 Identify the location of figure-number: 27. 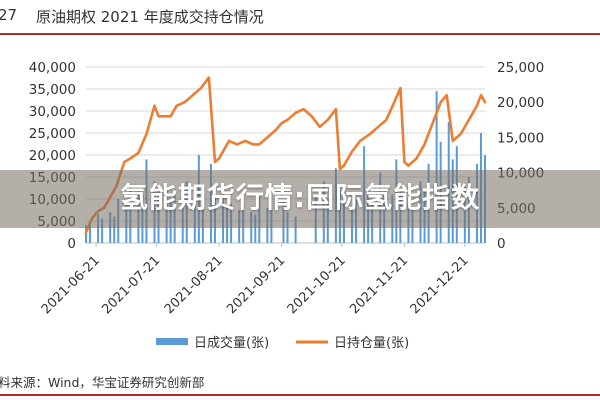
(9, 15).